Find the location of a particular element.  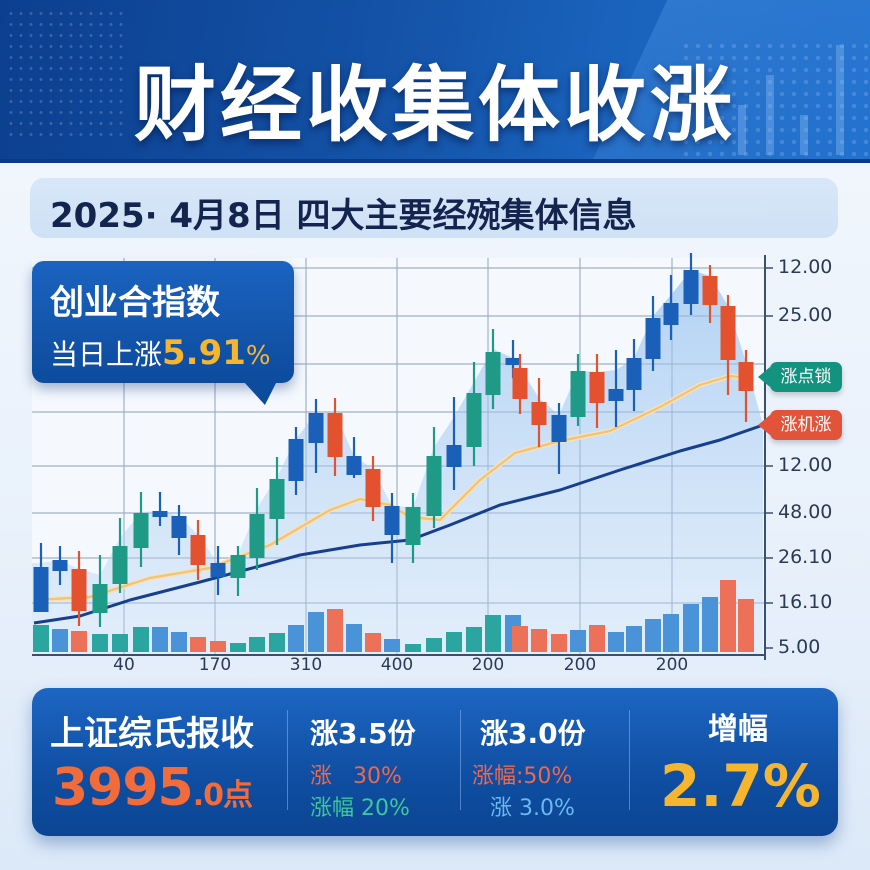

y-tick-label: 16.10 is located at coordinates (805, 602).